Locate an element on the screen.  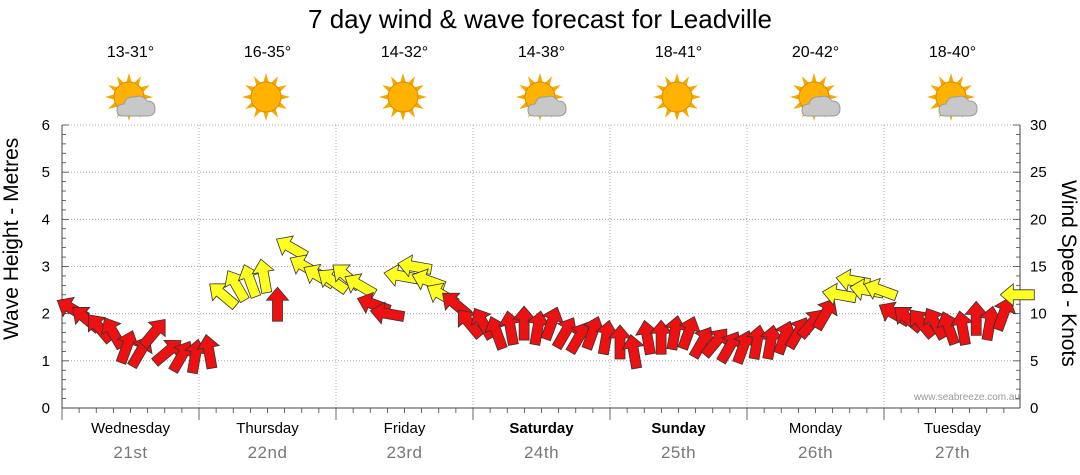
site-credit: www.seabreeze.com.au is located at coordinates (966, 397).